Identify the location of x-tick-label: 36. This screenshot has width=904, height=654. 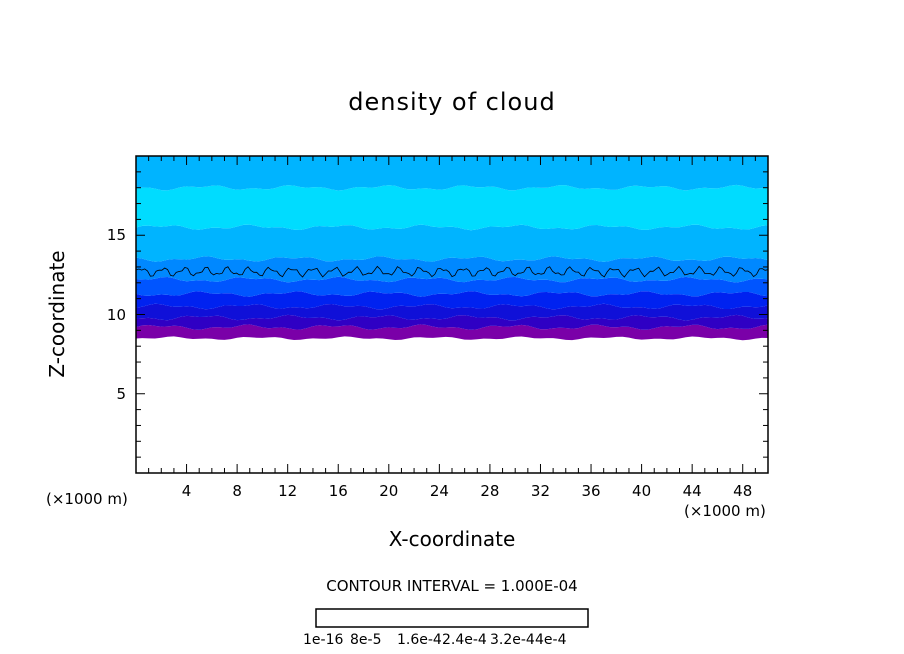
(591, 491).